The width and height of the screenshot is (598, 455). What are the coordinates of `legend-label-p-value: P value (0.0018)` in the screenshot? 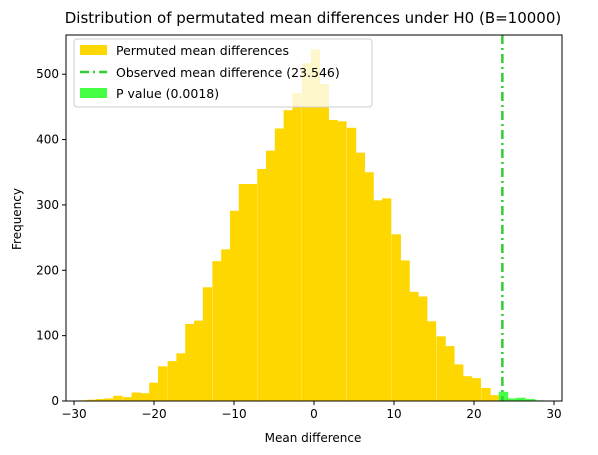 It's located at (167, 93).